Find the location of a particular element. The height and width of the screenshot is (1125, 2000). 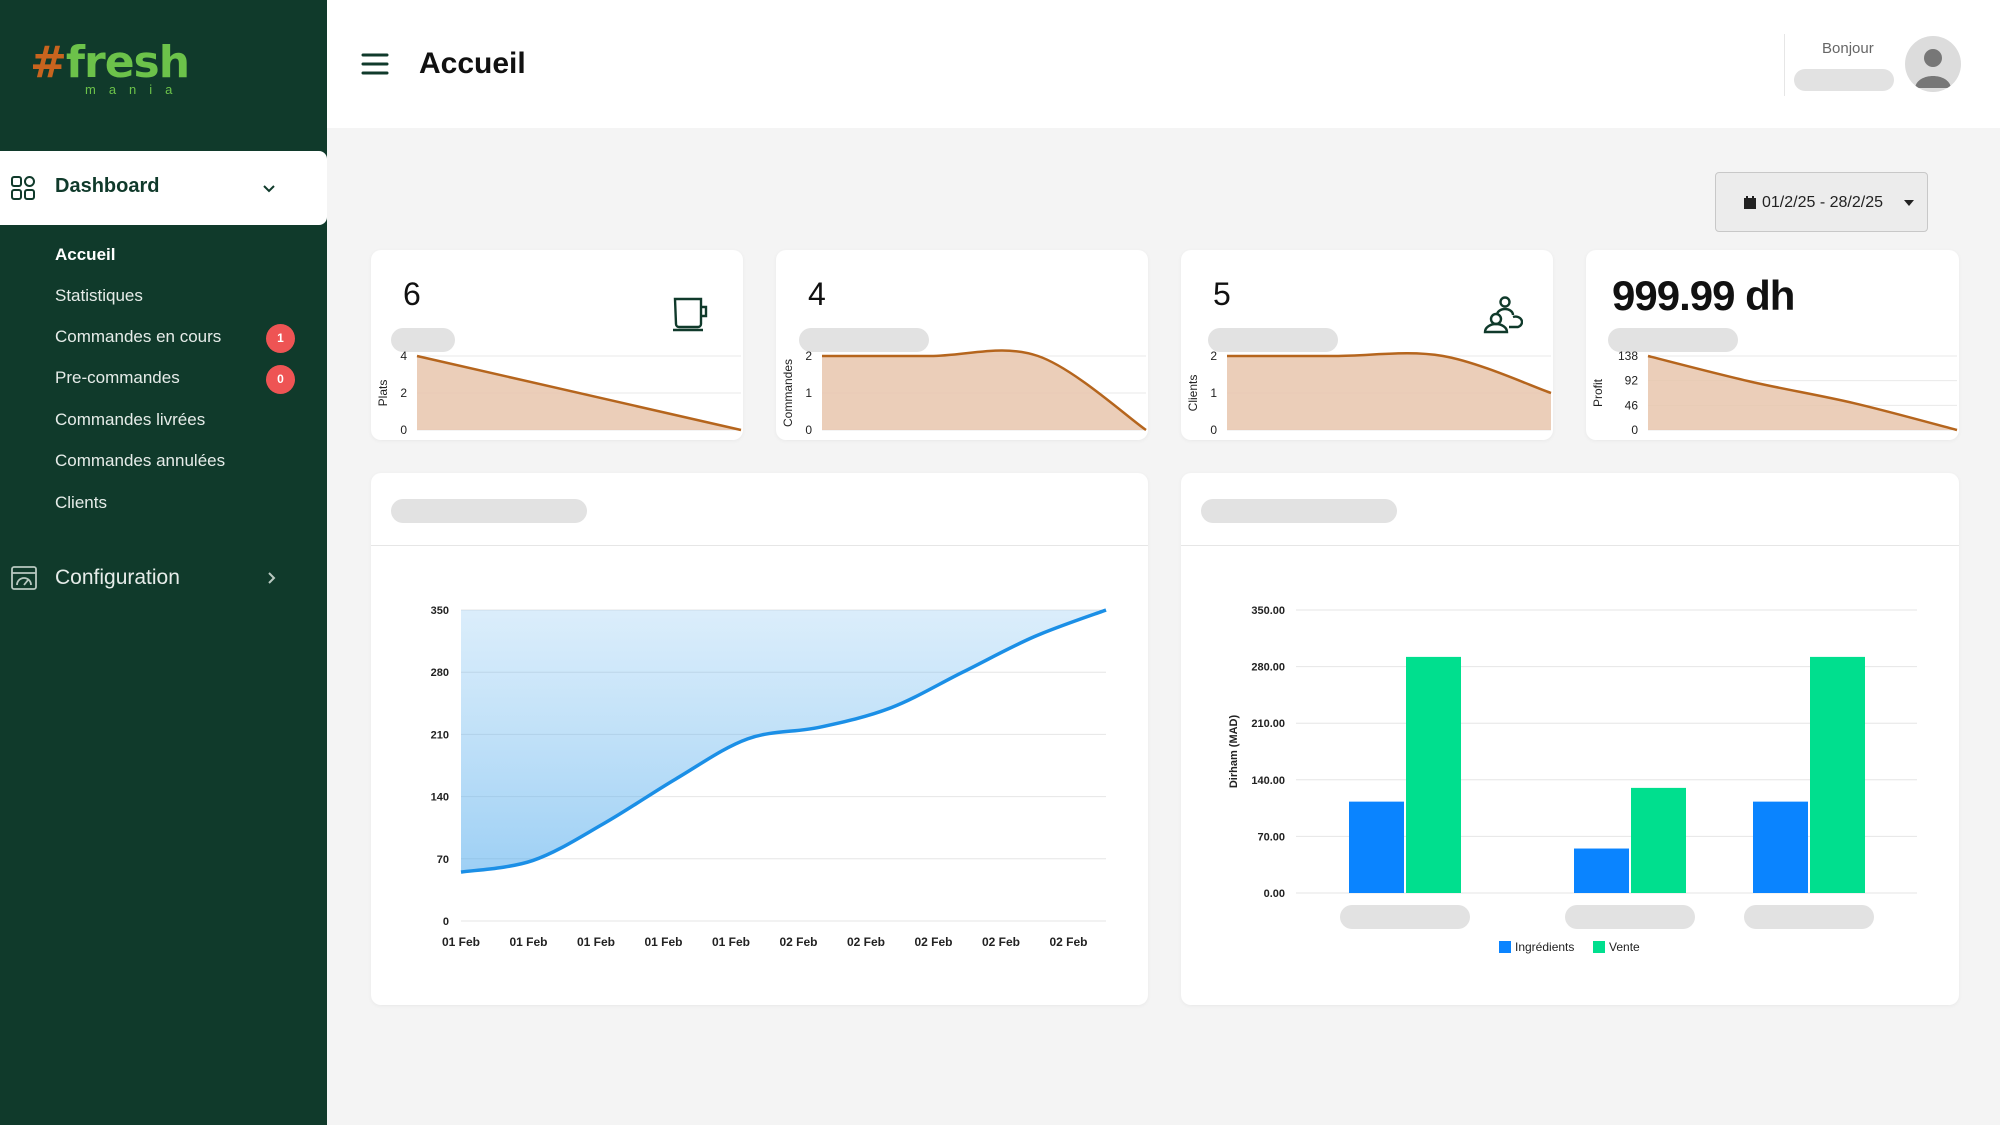

bar-y-tick: 0.00 is located at coordinates (1274, 894).